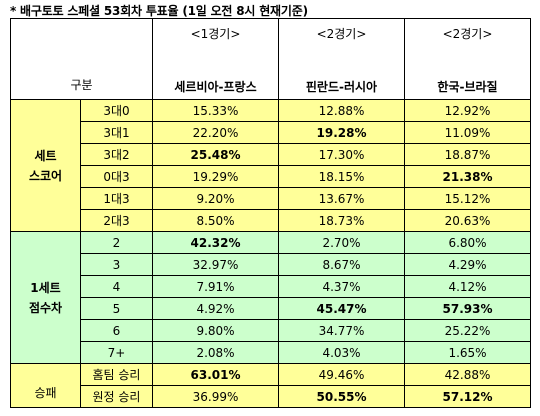 The width and height of the screenshot is (540, 416). I want to click on section-label-line2: 스코어, so click(45, 175).